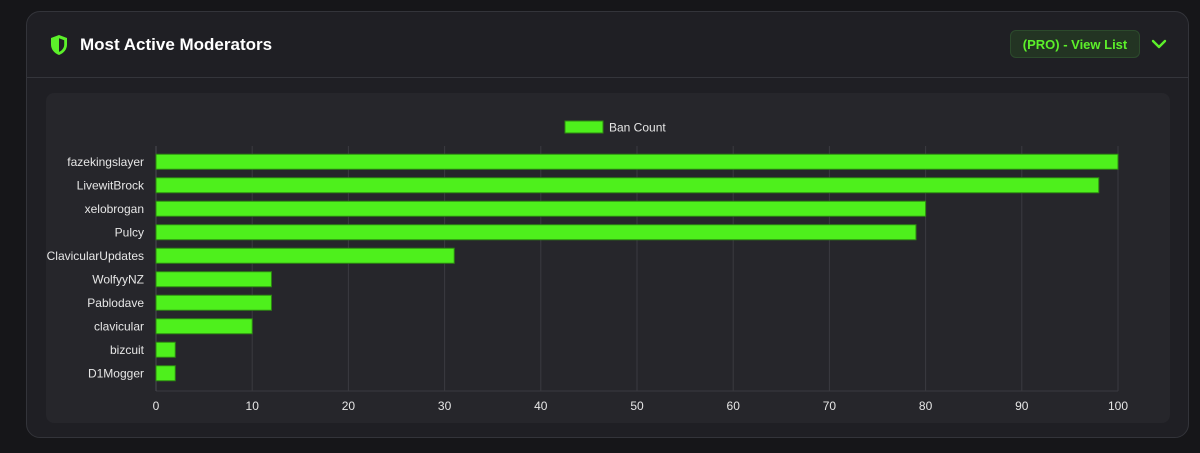 Image resolution: width=1200 pixels, height=453 pixels. I want to click on x-tick-label: 60, so click(734, 406).